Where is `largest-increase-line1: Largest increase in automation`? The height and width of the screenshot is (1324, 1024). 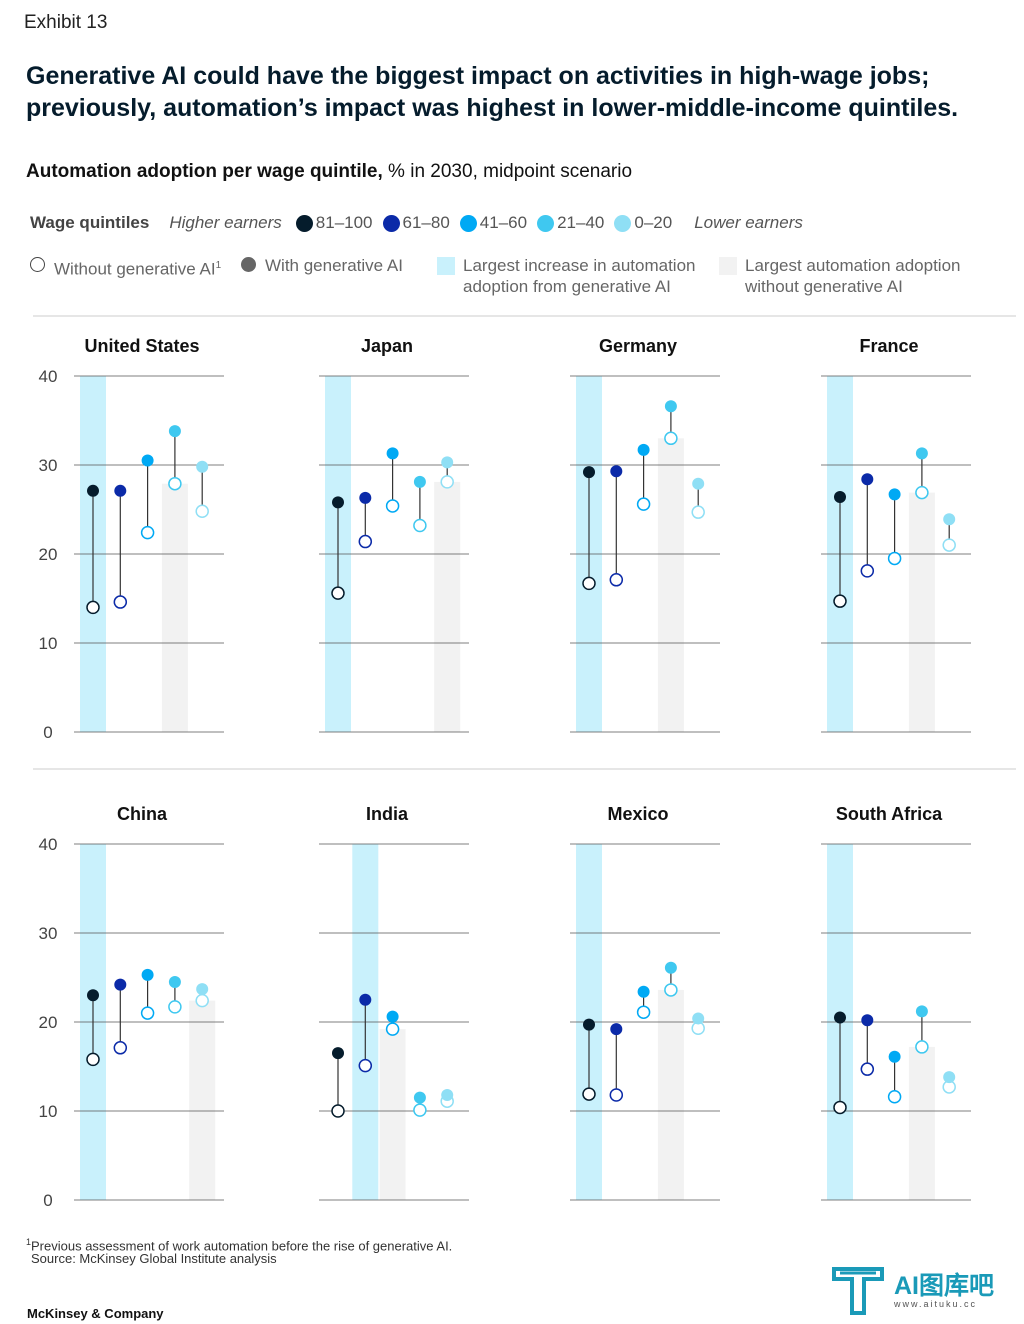 largest-increase-line1: Largest increase in automation is located at coordinates (579, 265).